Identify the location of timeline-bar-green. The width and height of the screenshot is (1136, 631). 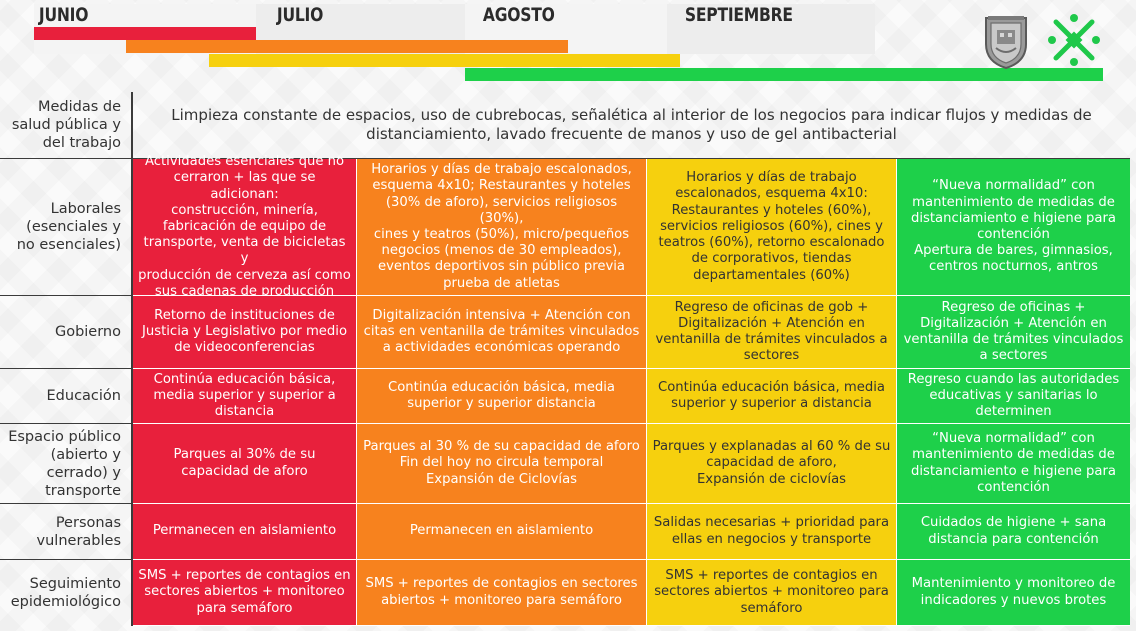
(784, 74).